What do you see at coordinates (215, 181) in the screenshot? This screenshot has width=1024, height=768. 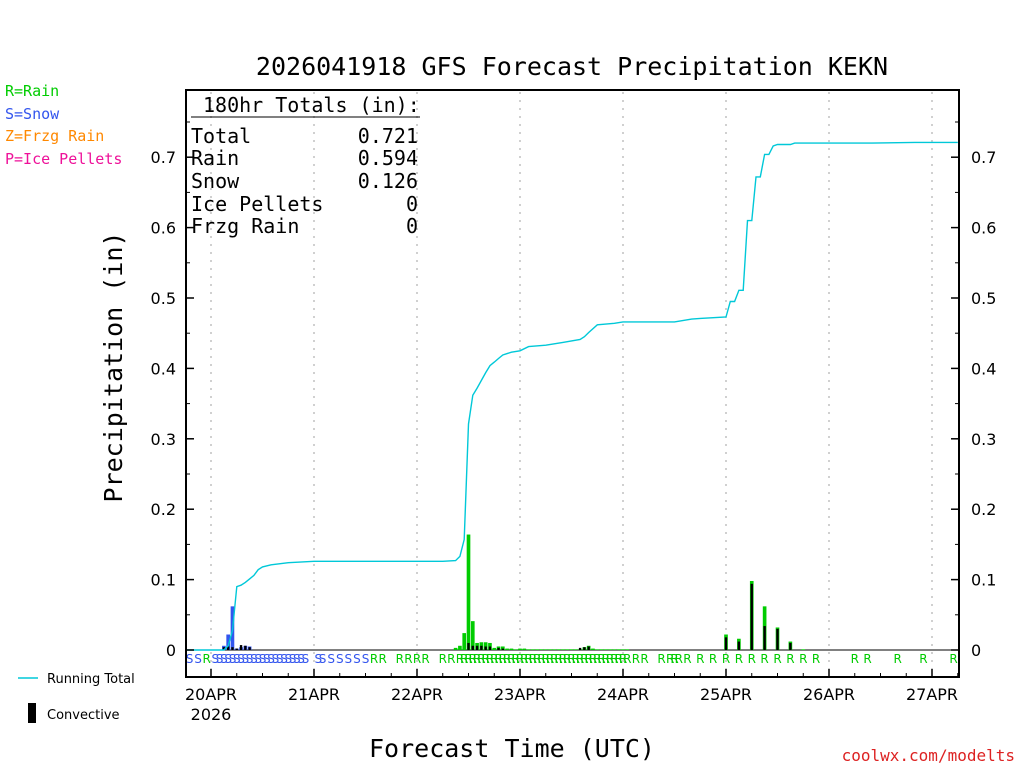 I see `totals-label-snow: Snow` at bounding box center [215, 181].